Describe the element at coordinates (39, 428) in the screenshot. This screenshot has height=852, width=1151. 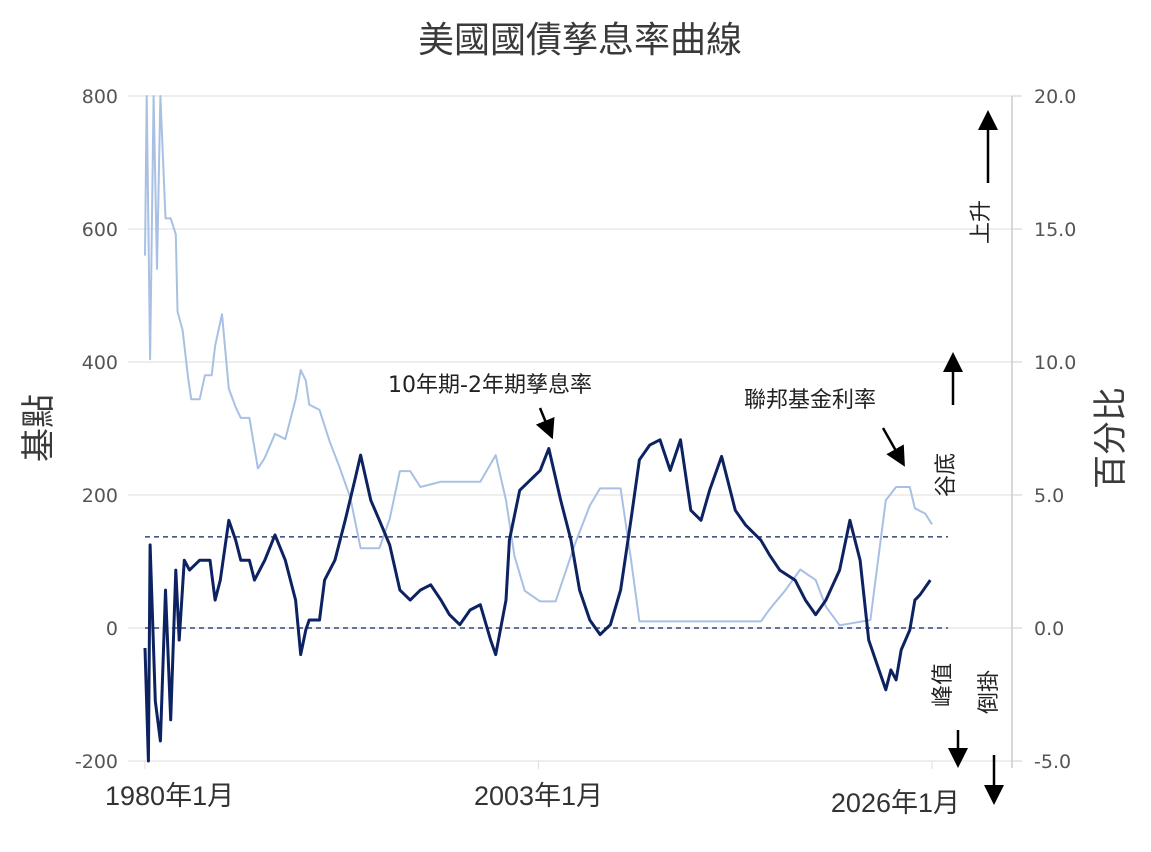
I see `left-axis-title: 基點` at that location.